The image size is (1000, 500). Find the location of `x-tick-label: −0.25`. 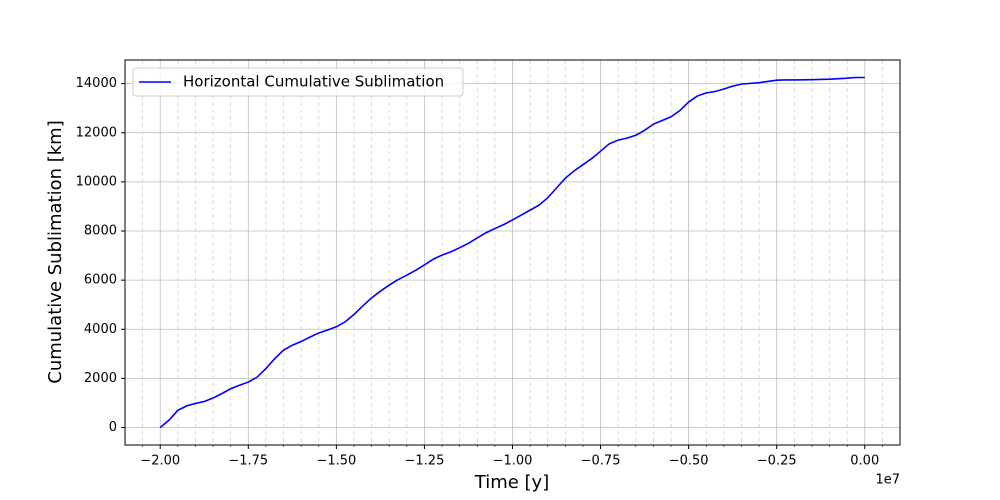

x-tick-label: −0.25 is located at coordinates (777, 461).